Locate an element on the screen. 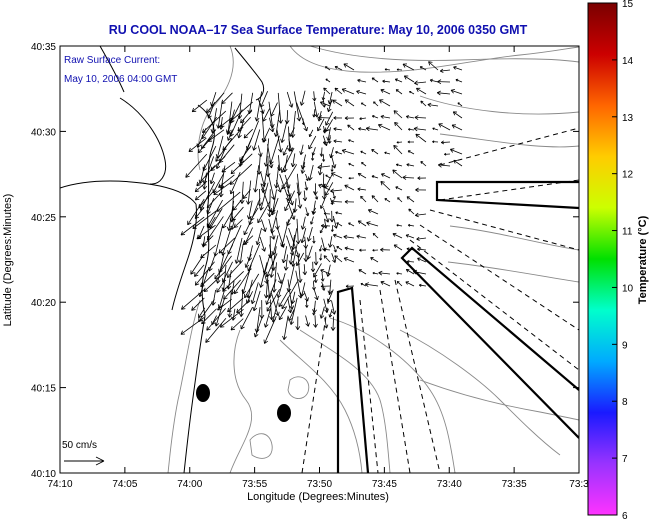  y-tick-label: 40:20 is located at coordinates (43, 303).